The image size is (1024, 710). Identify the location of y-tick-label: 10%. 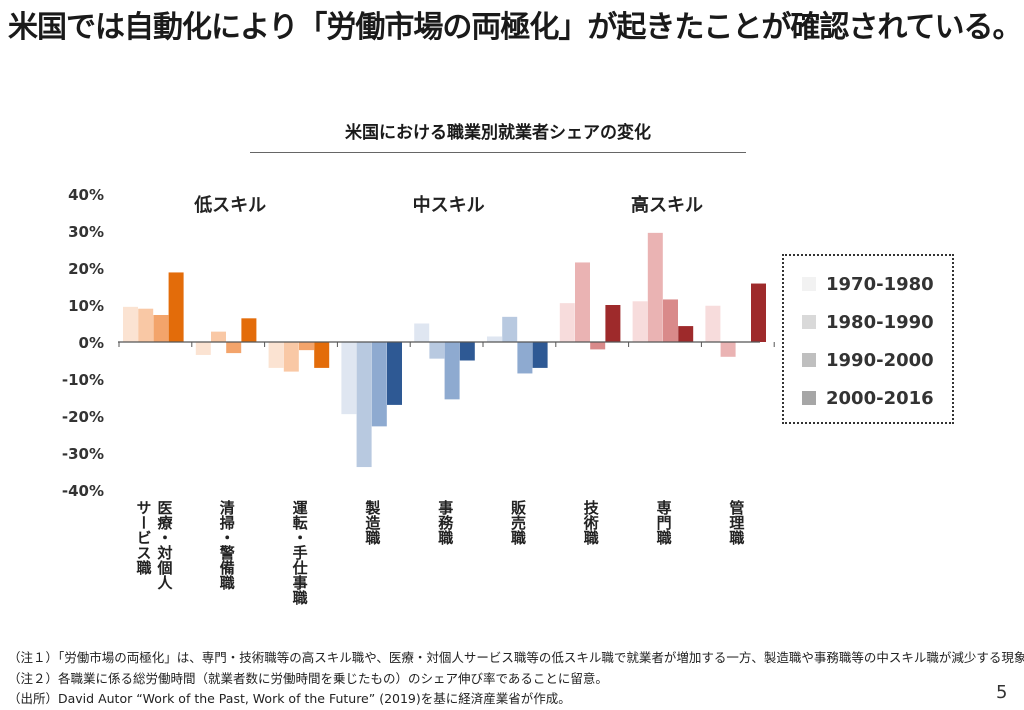
(86, 306).